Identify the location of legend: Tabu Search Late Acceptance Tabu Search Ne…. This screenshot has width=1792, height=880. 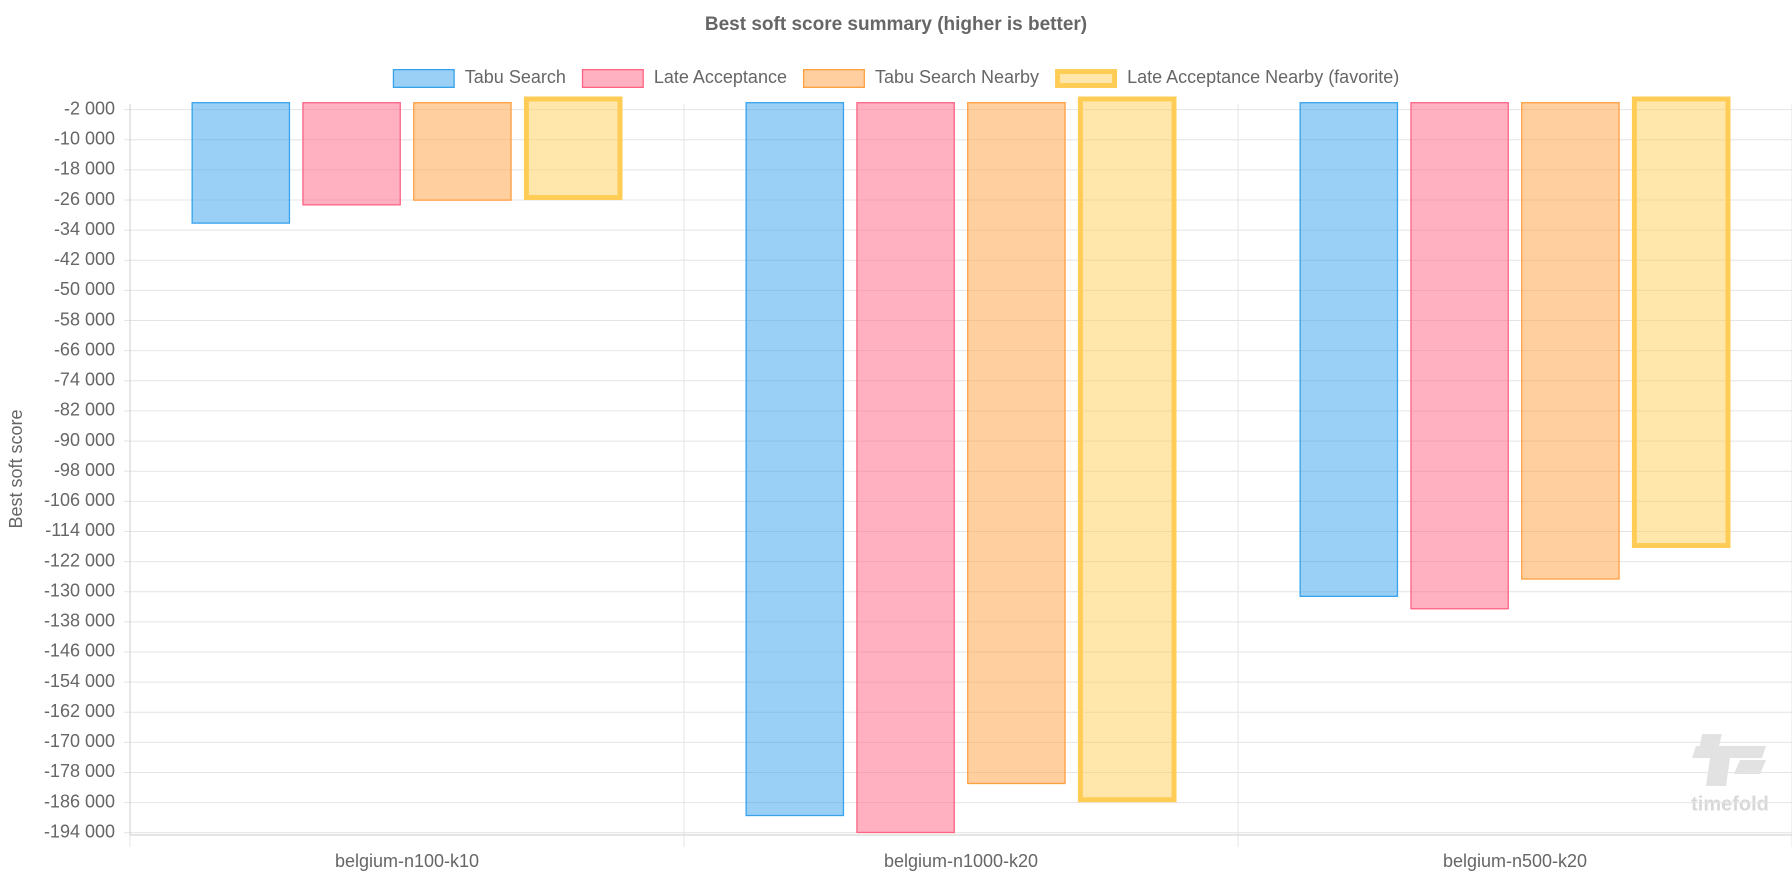
(895, 78).